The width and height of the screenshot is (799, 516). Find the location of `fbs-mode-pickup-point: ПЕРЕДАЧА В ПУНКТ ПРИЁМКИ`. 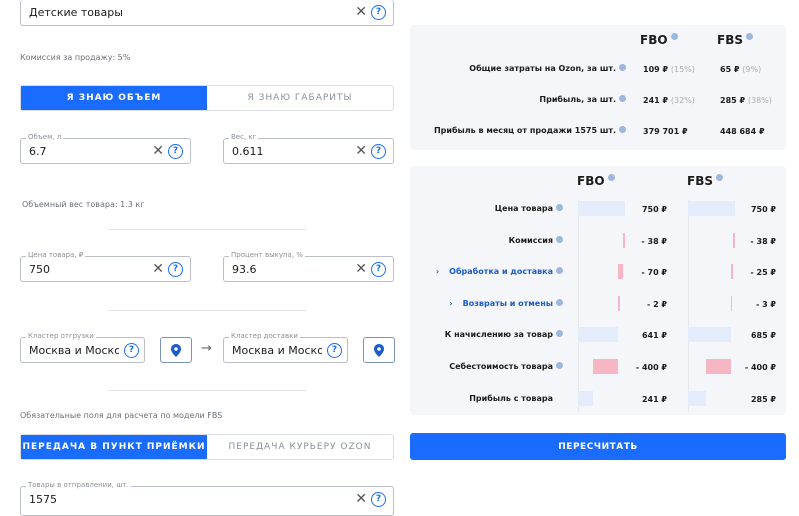

fbs-mode-pickup-point: ПЕРЕДАЧА В ПУНКТ ПРИЁМКИ is located at coordinates (114, 447).